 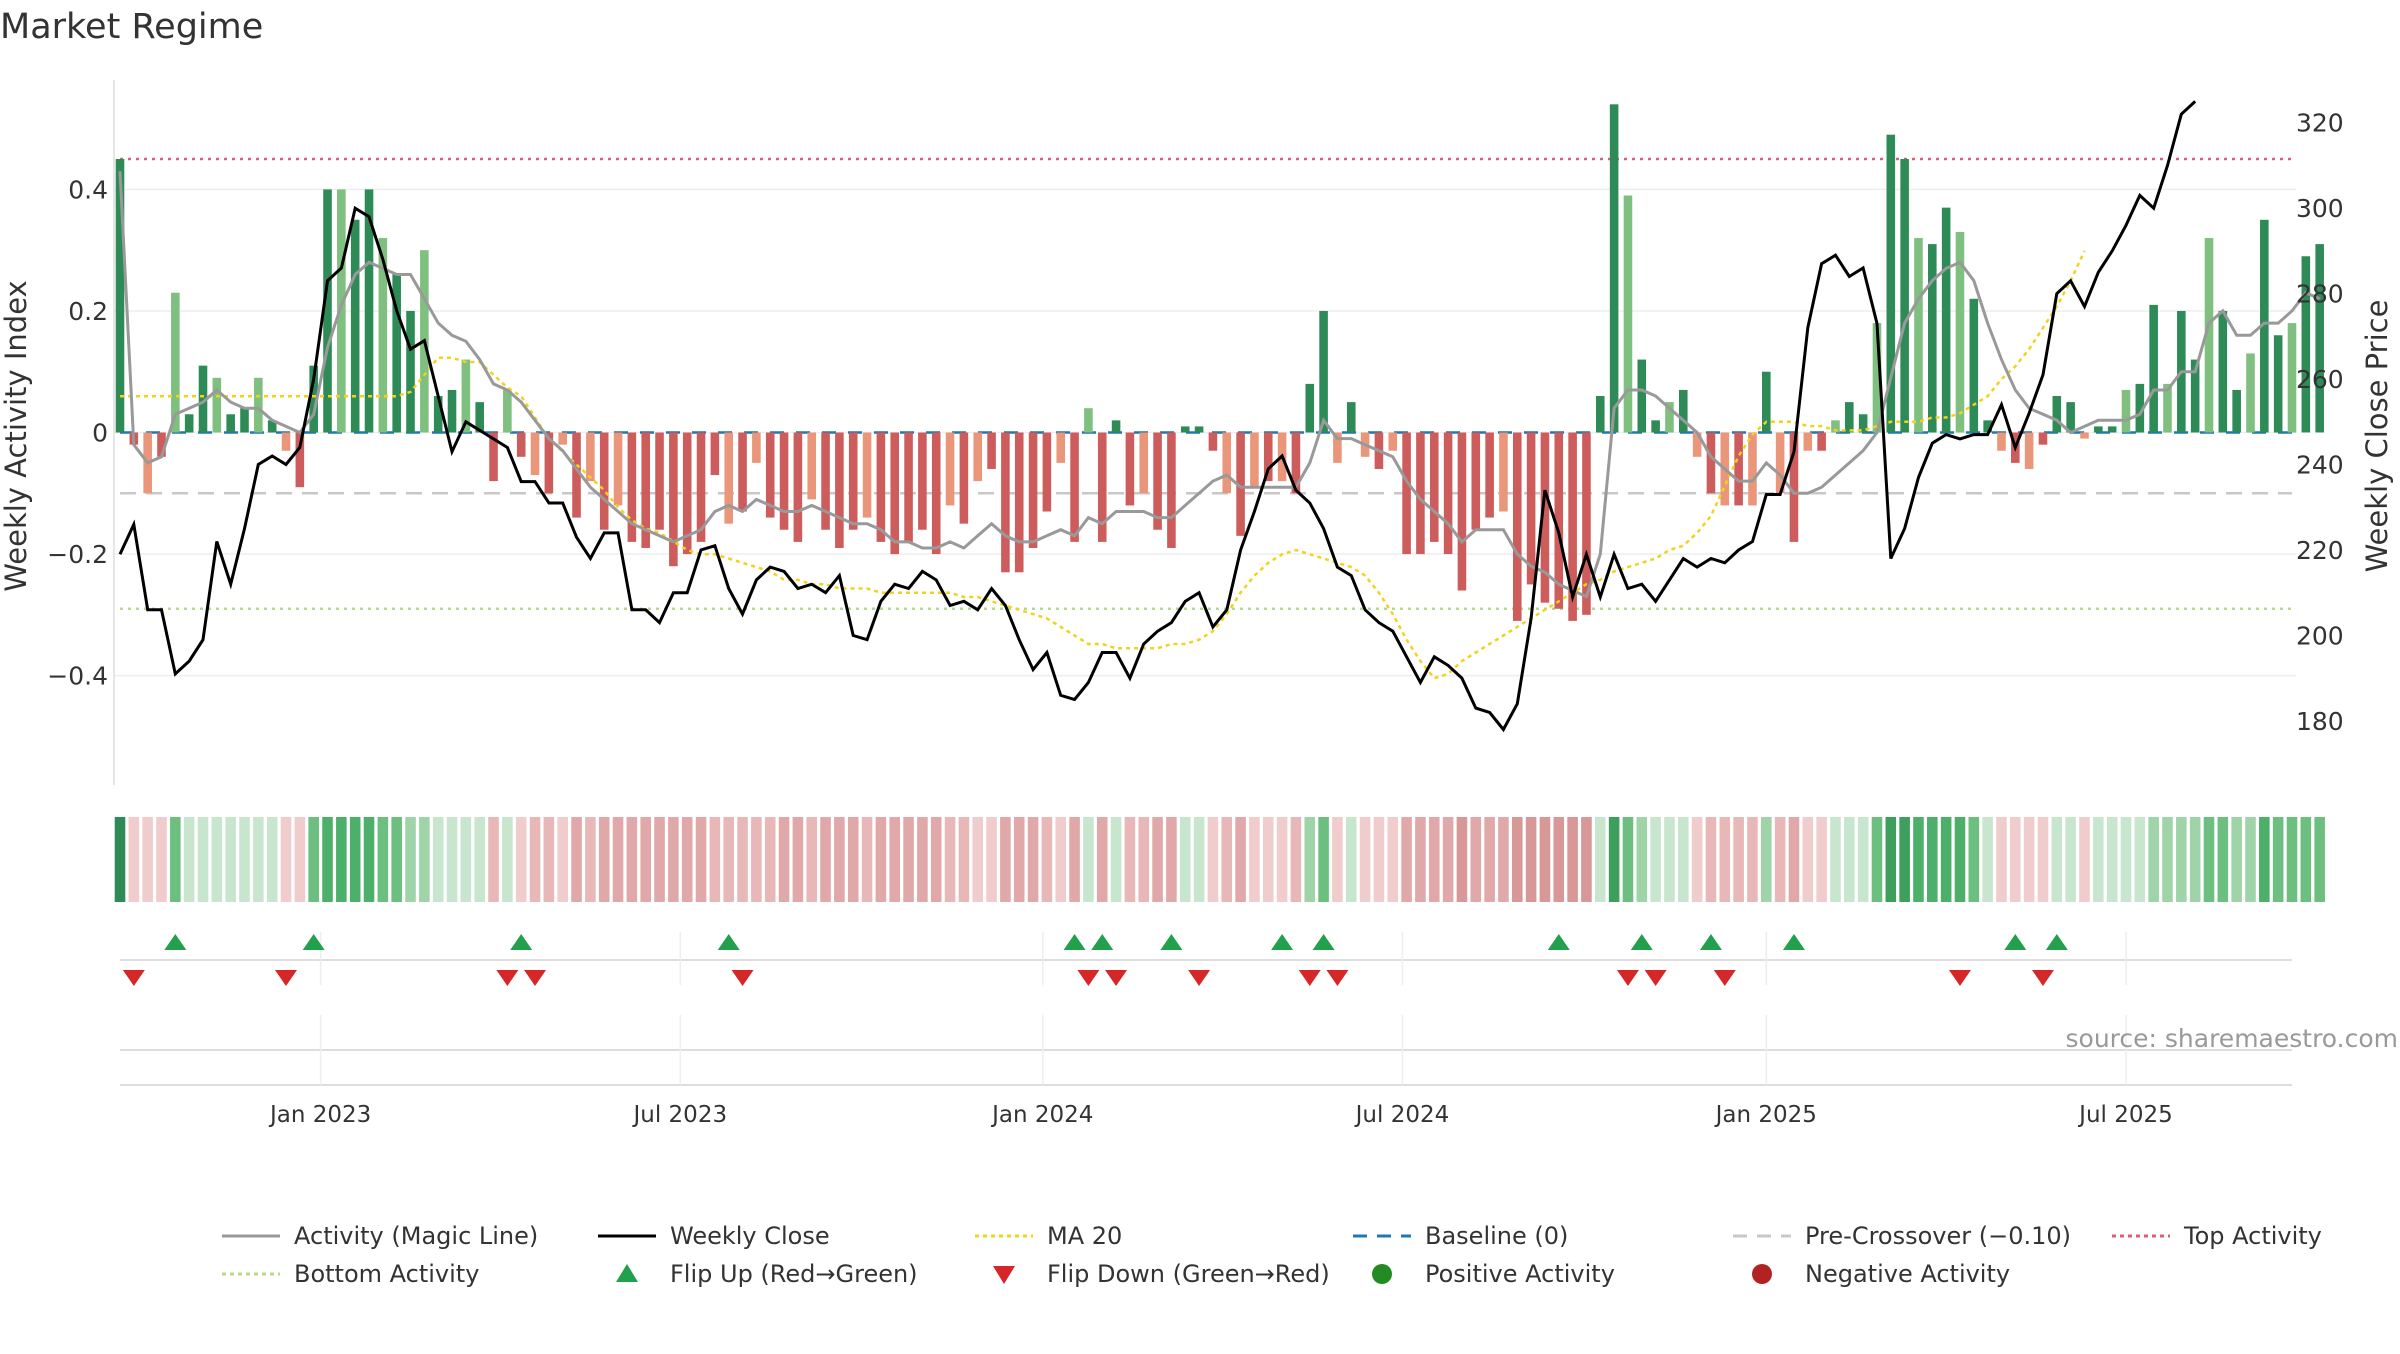 I want to click on y-tick-right-3: 260, so click(x=2320, y=379).